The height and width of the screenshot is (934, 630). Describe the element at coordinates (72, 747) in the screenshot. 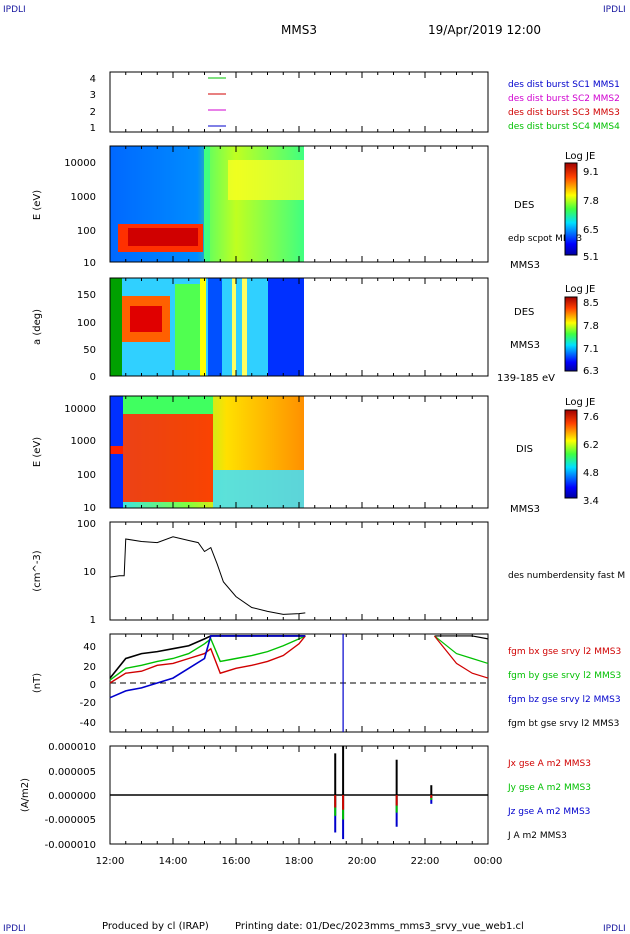

I see `tick-label: 0.000010` at that location.